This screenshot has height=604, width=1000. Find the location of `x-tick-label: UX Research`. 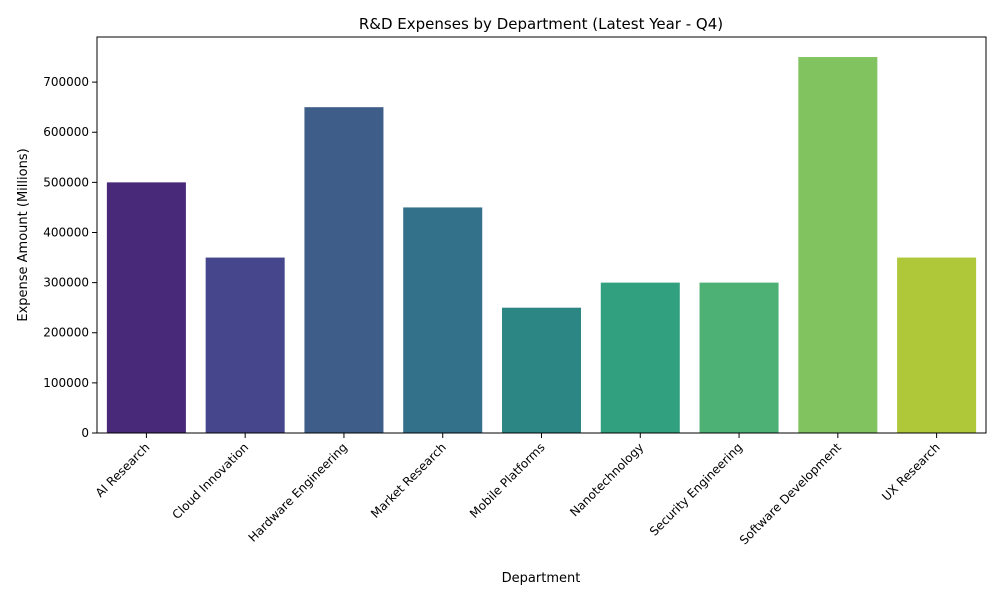

x-tick-label: UX Research is located at coordinates (911, 472).